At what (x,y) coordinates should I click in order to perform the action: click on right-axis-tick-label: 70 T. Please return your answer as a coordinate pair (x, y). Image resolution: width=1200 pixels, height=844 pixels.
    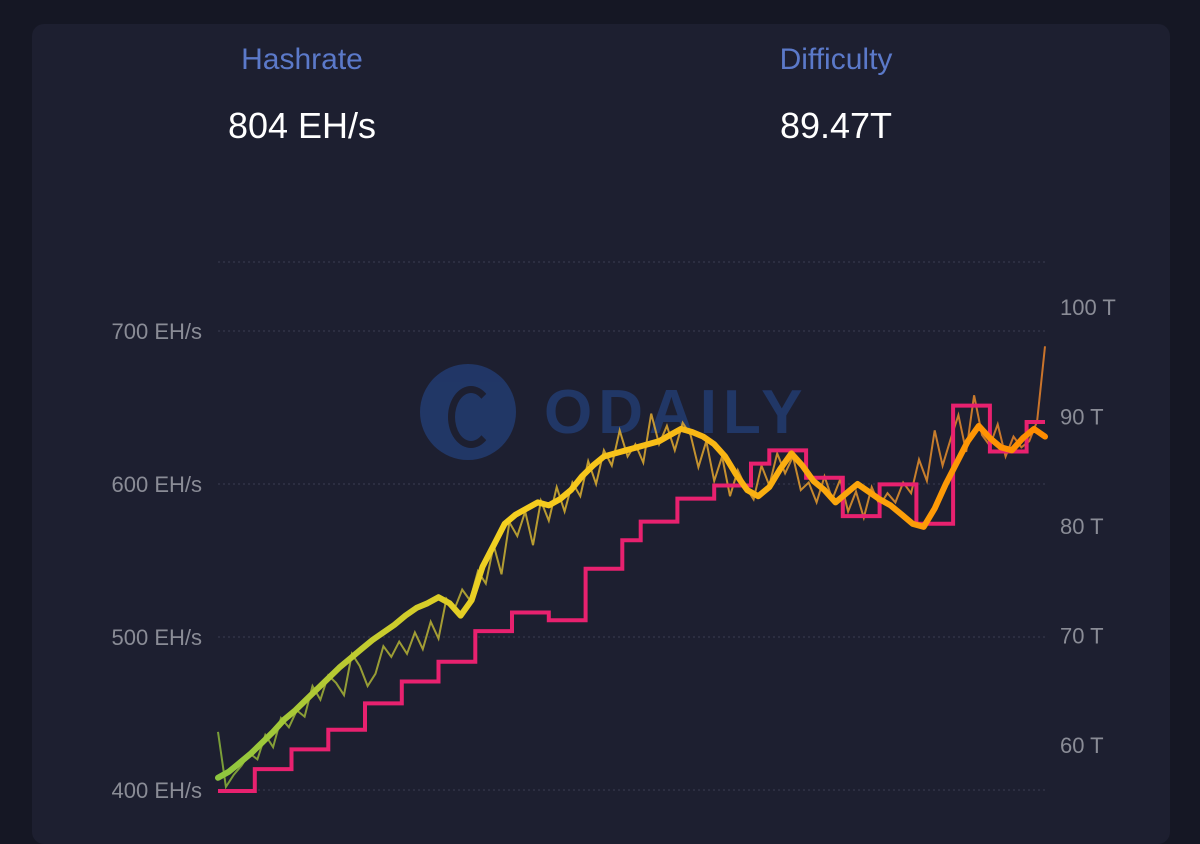
    Looking at the image, I should click on (1082, 636).